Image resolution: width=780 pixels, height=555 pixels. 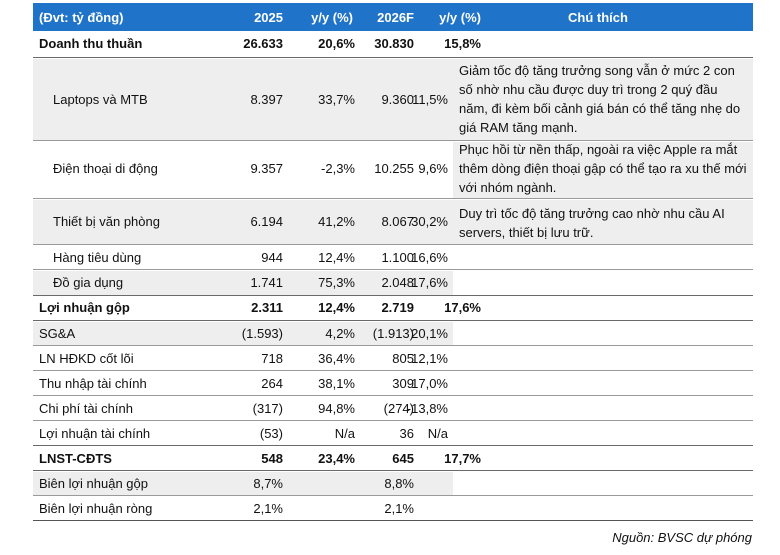 What do you see at coordinates (95, 433) in the screenshot?
I see `row-label: Lợi nhuận tài chính` at bounding box center [95, 433].